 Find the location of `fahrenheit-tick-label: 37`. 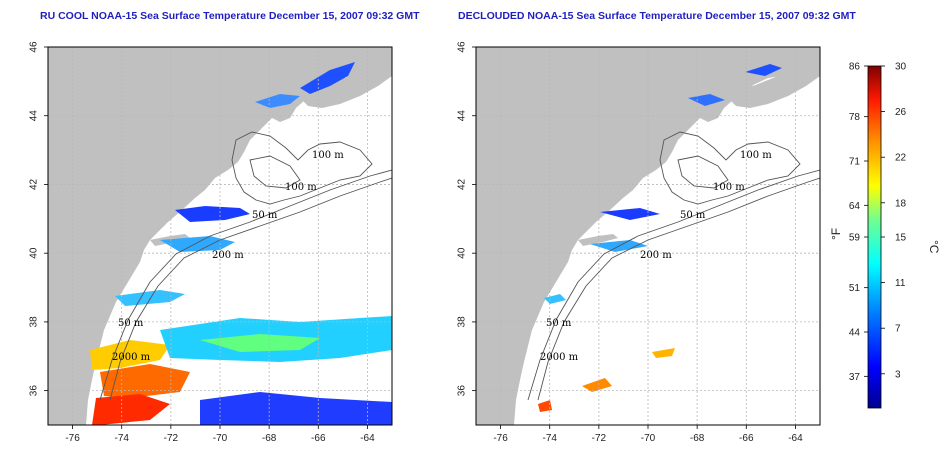

fahrenheit-tick-label: 37 is located at coordinates (855, 377).